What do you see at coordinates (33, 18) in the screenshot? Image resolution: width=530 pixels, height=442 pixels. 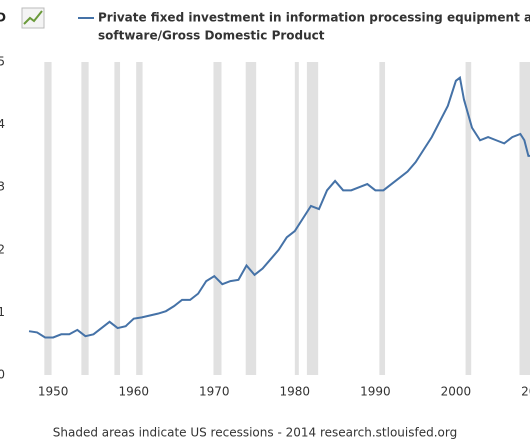 I see `logo-icon` at bounding box center [33, 18].